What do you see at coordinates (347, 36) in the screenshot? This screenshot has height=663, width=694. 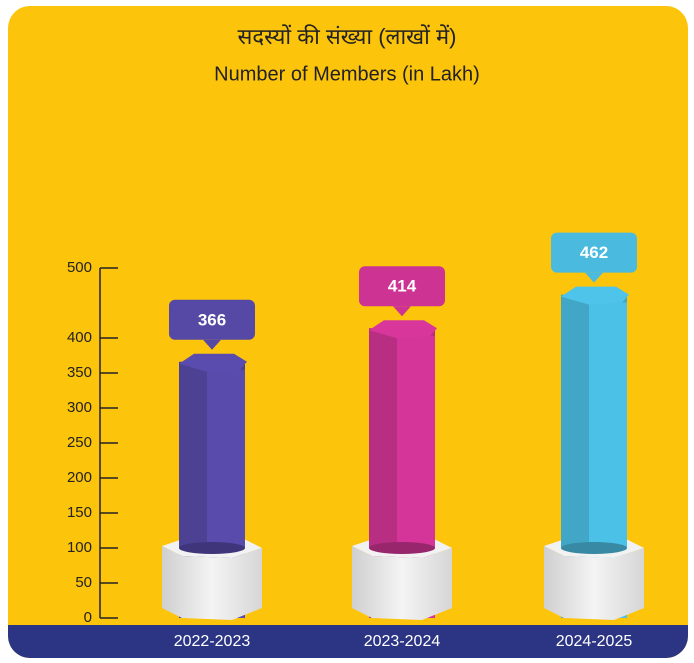 I see `chart-title: सदस्यों की संख्या (लाखों में)` at bounding box center [347, 36].